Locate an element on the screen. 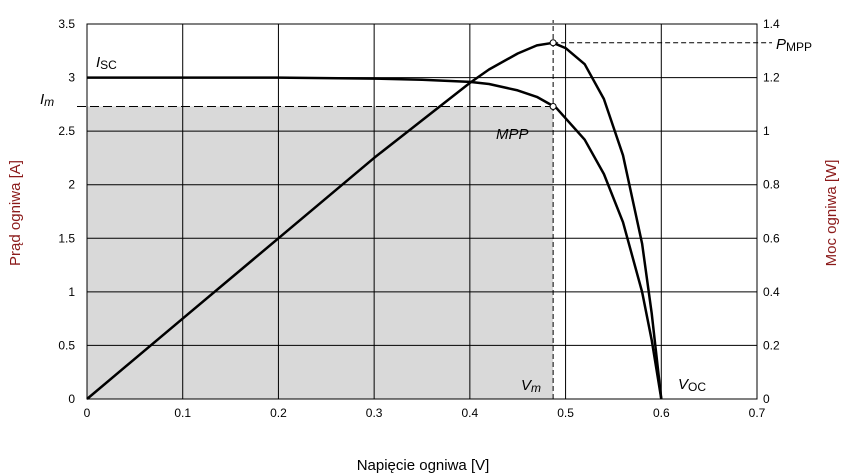 The height and width of the screenshot is (475, 844). y-right-tick-label: 0 is located at coordinates (766, 399).